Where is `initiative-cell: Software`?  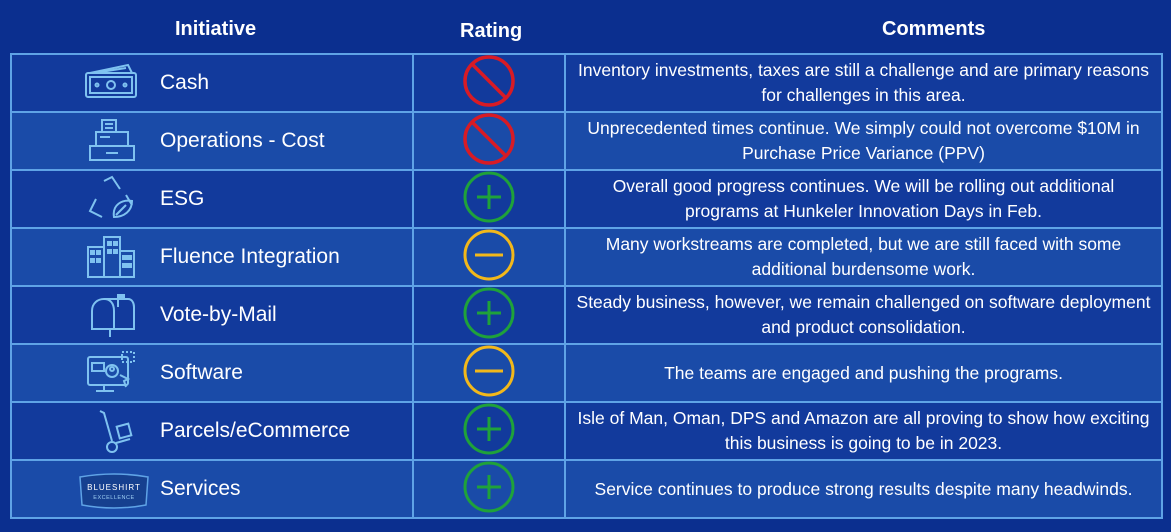
initiative-cell: Software is located at coordinates (213, 373).